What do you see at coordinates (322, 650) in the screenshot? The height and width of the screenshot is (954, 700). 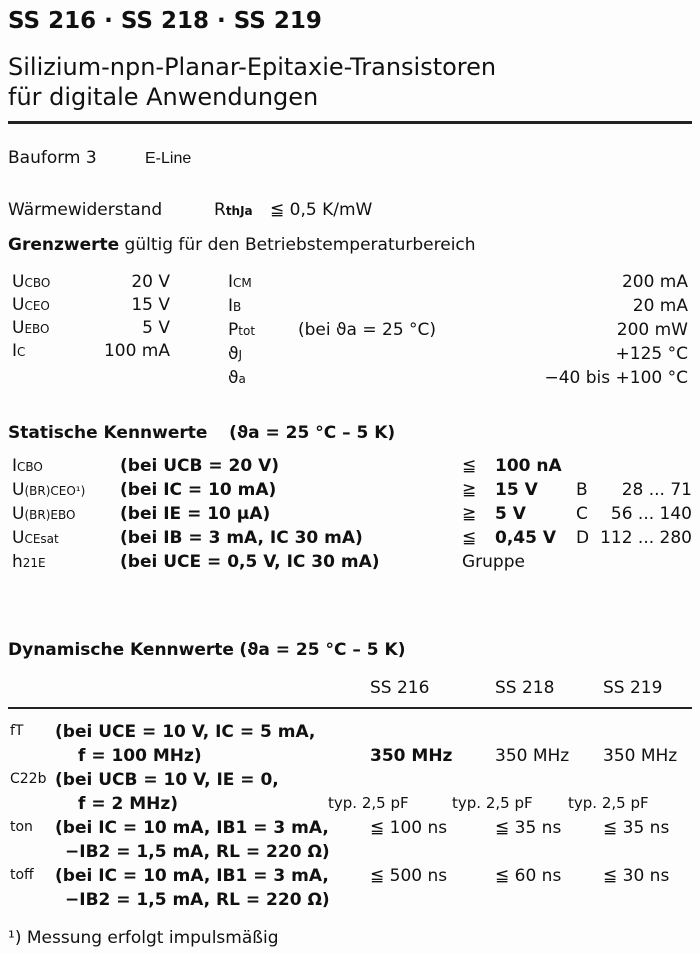 I see `dynamic-conditions: (ϑa = 25 °C – 5 K)` at bounding box center [322, 650].